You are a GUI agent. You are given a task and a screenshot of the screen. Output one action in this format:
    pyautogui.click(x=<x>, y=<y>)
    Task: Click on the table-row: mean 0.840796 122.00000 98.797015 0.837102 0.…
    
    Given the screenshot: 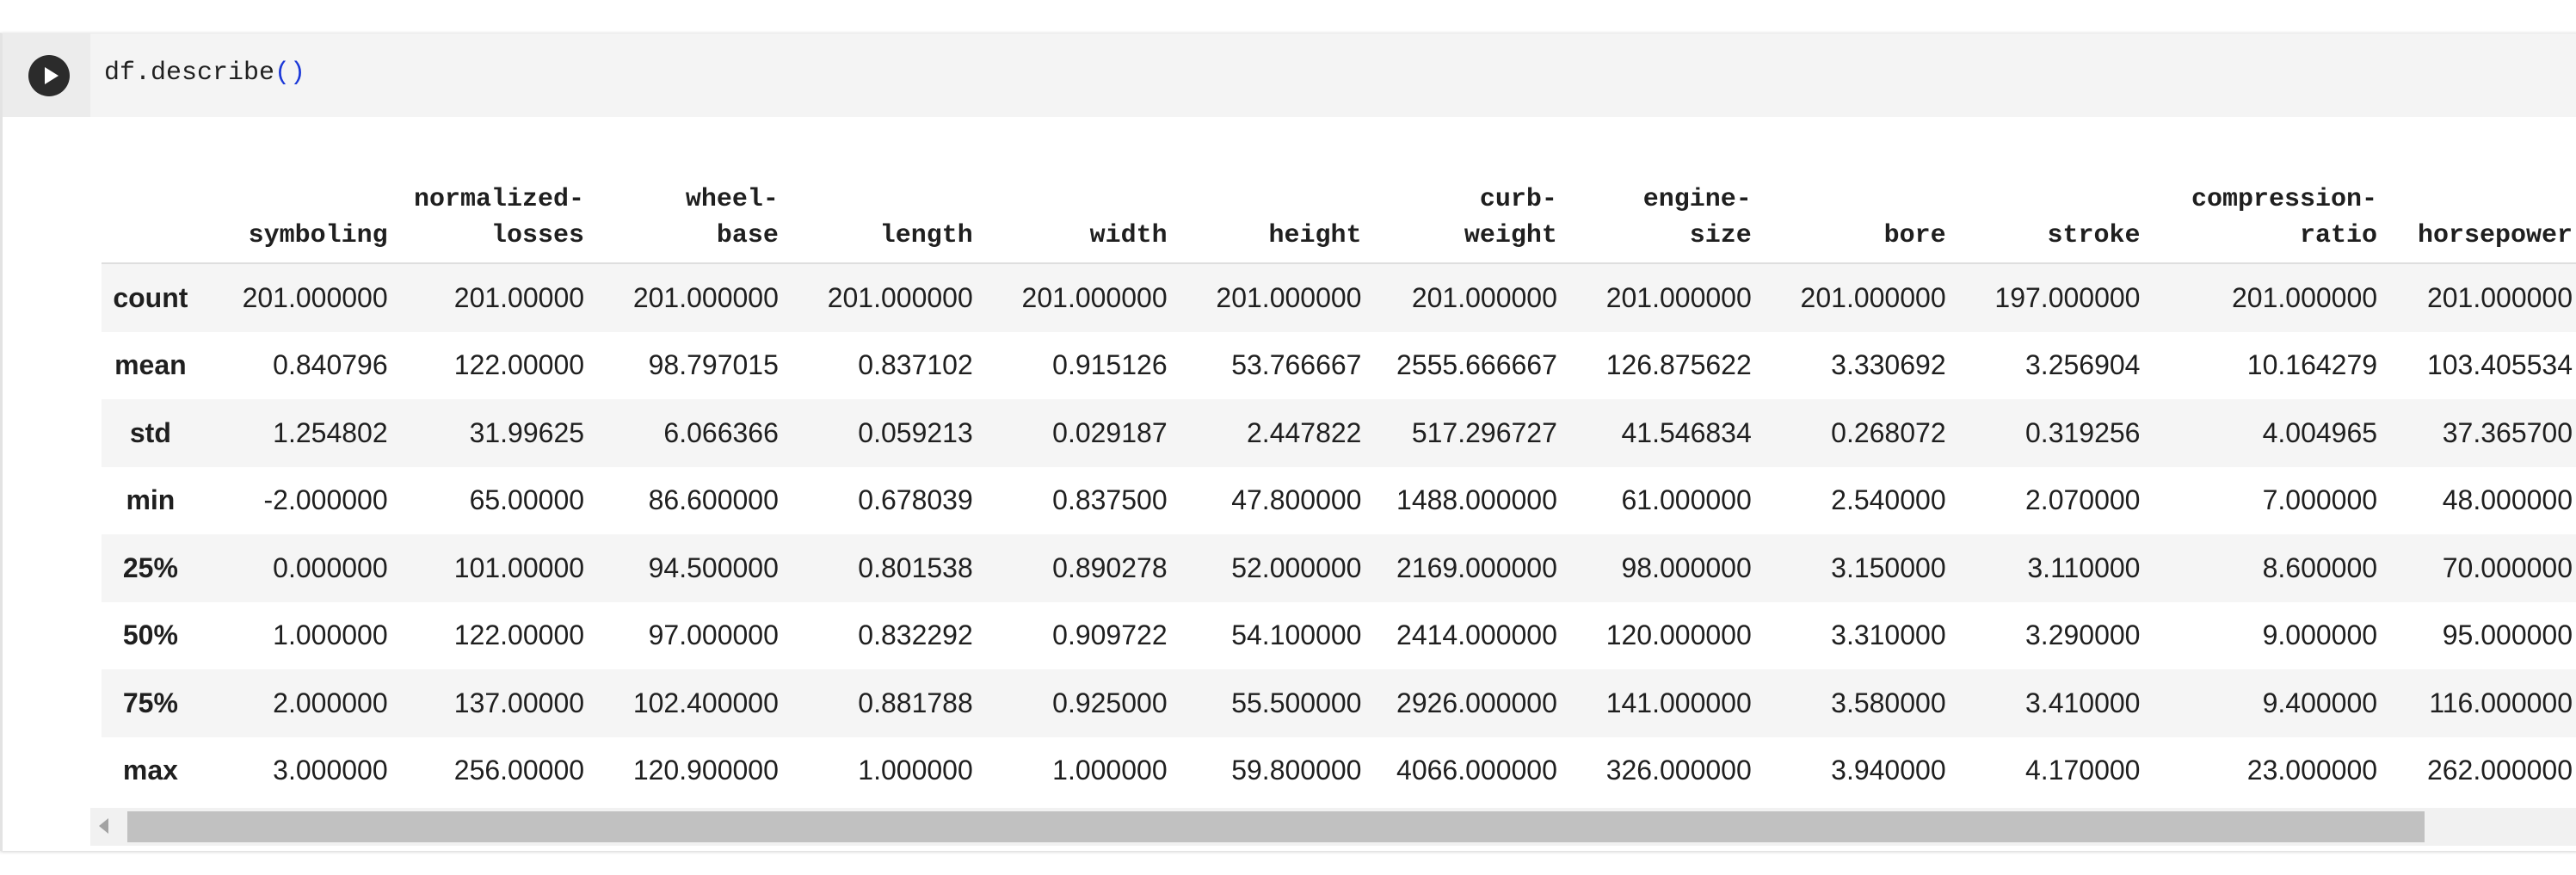 What is the action you would take?
    pyautogui.click(x=1339, y=365)
    